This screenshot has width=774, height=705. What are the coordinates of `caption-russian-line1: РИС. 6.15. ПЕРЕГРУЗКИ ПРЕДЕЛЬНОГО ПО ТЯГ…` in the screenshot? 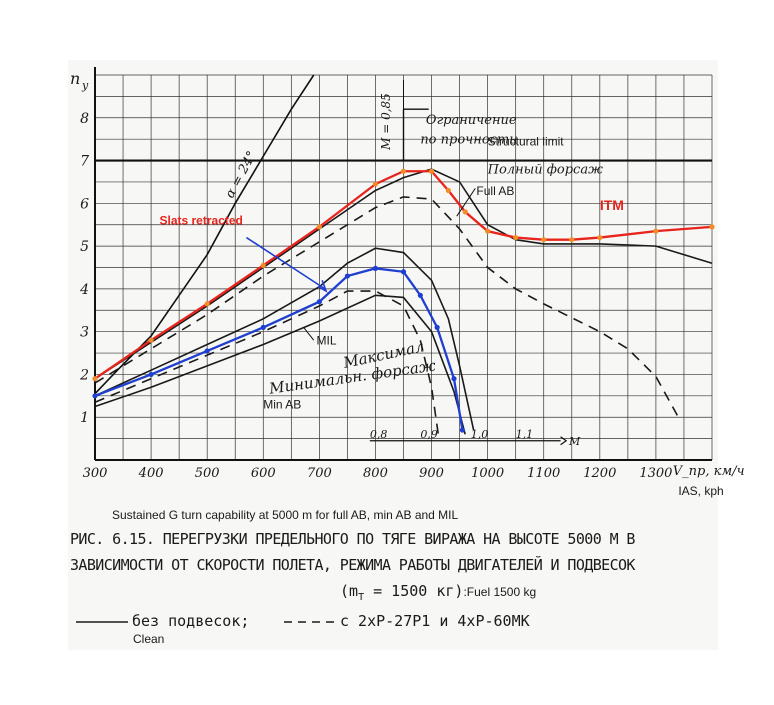 It's located at (352, 539).